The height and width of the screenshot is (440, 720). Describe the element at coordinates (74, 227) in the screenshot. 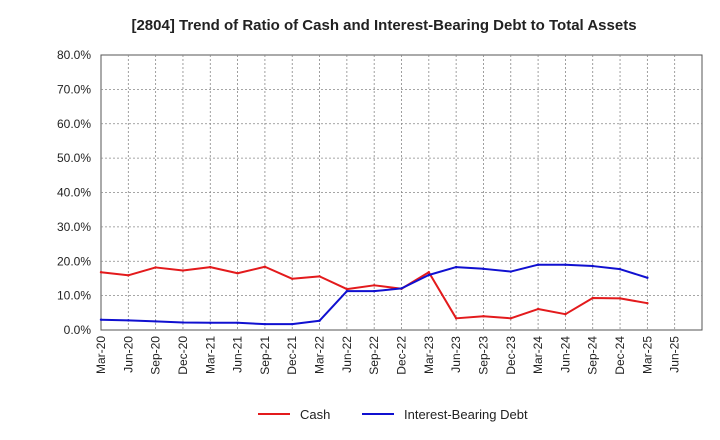

I see `y-tick-label: 30.0%` at that location.